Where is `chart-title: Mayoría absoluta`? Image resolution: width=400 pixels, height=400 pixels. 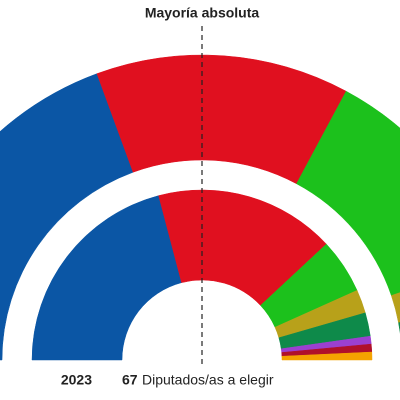
chart-title: Mayoría absoluta is located at coordinates (202, 13).